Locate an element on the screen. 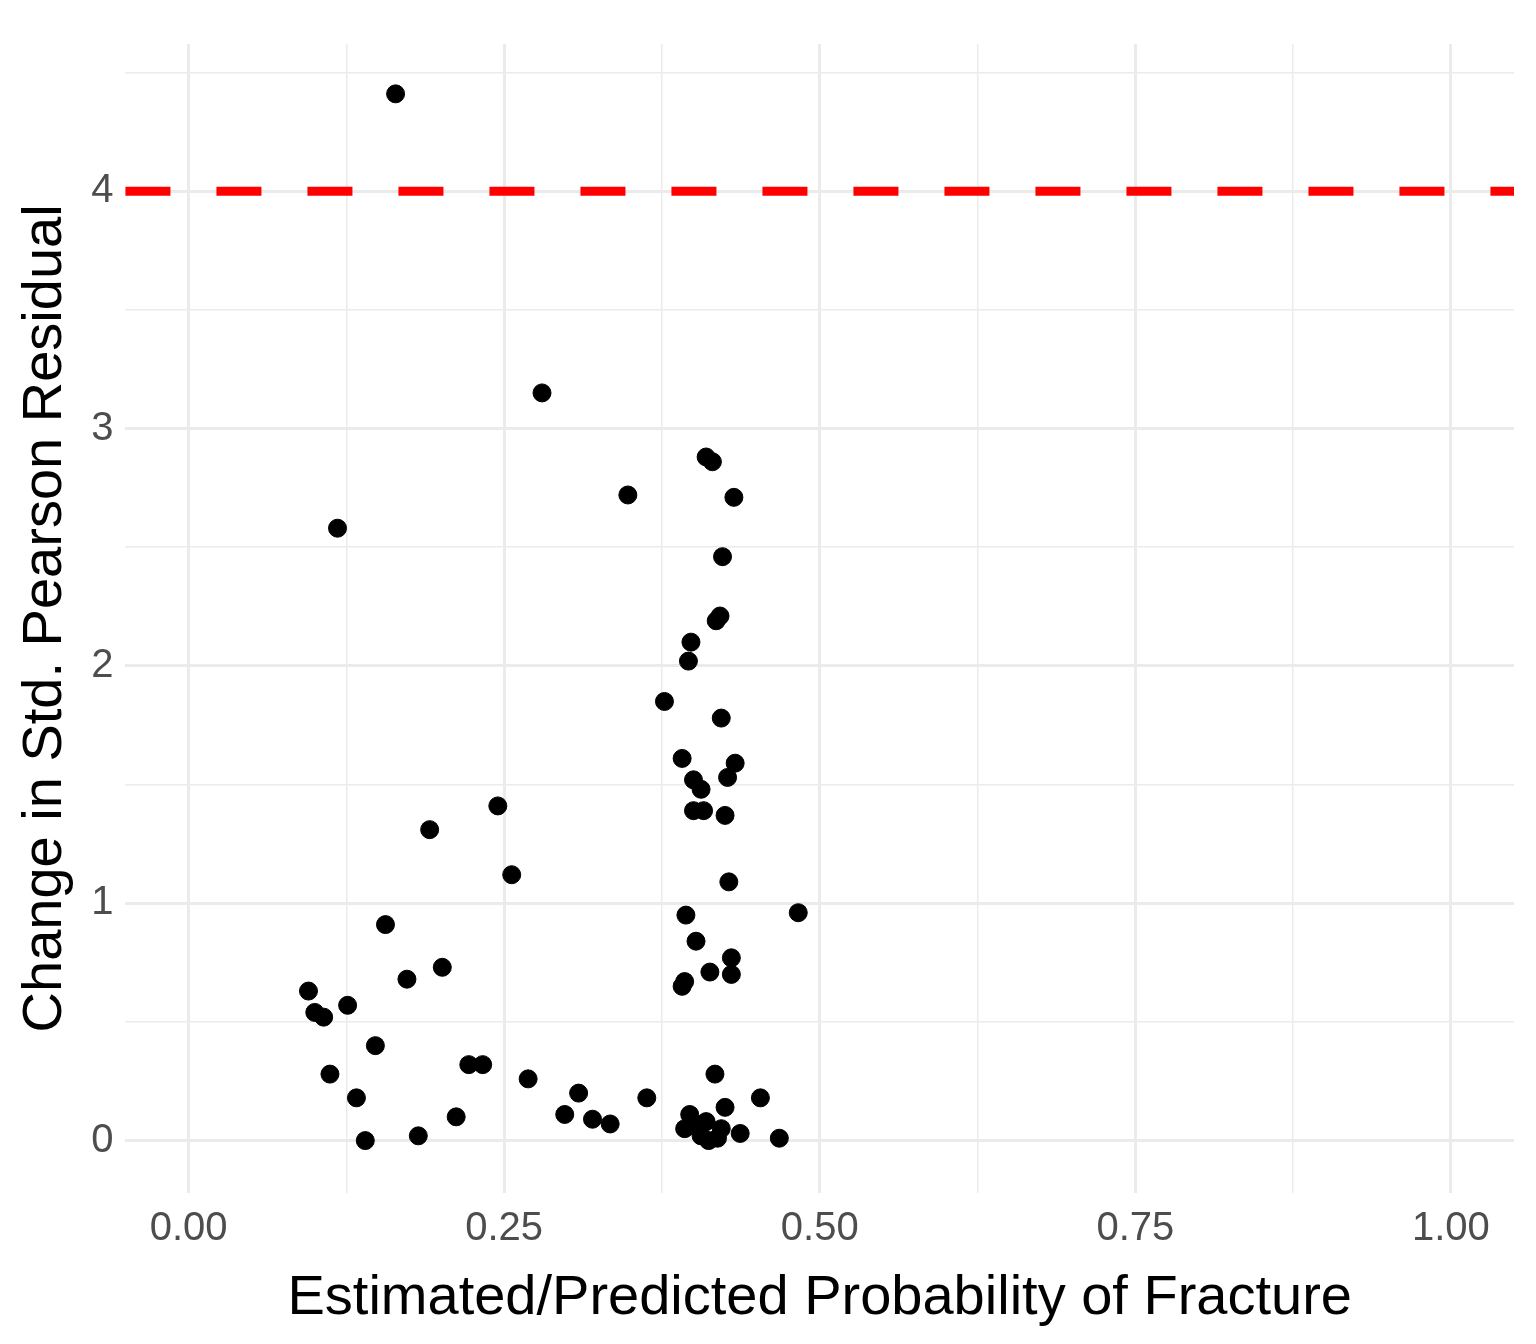 Image resolution: width=1536 pixels, height=1344 pixels. x-tick-label: 0.75 is located at coordinates (1135, 1225).